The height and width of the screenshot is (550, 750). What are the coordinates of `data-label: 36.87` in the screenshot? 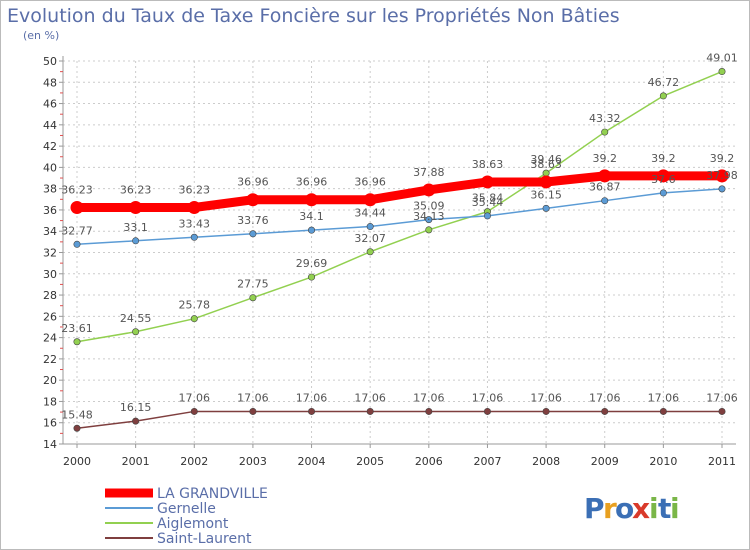 It's located at (605, 187).